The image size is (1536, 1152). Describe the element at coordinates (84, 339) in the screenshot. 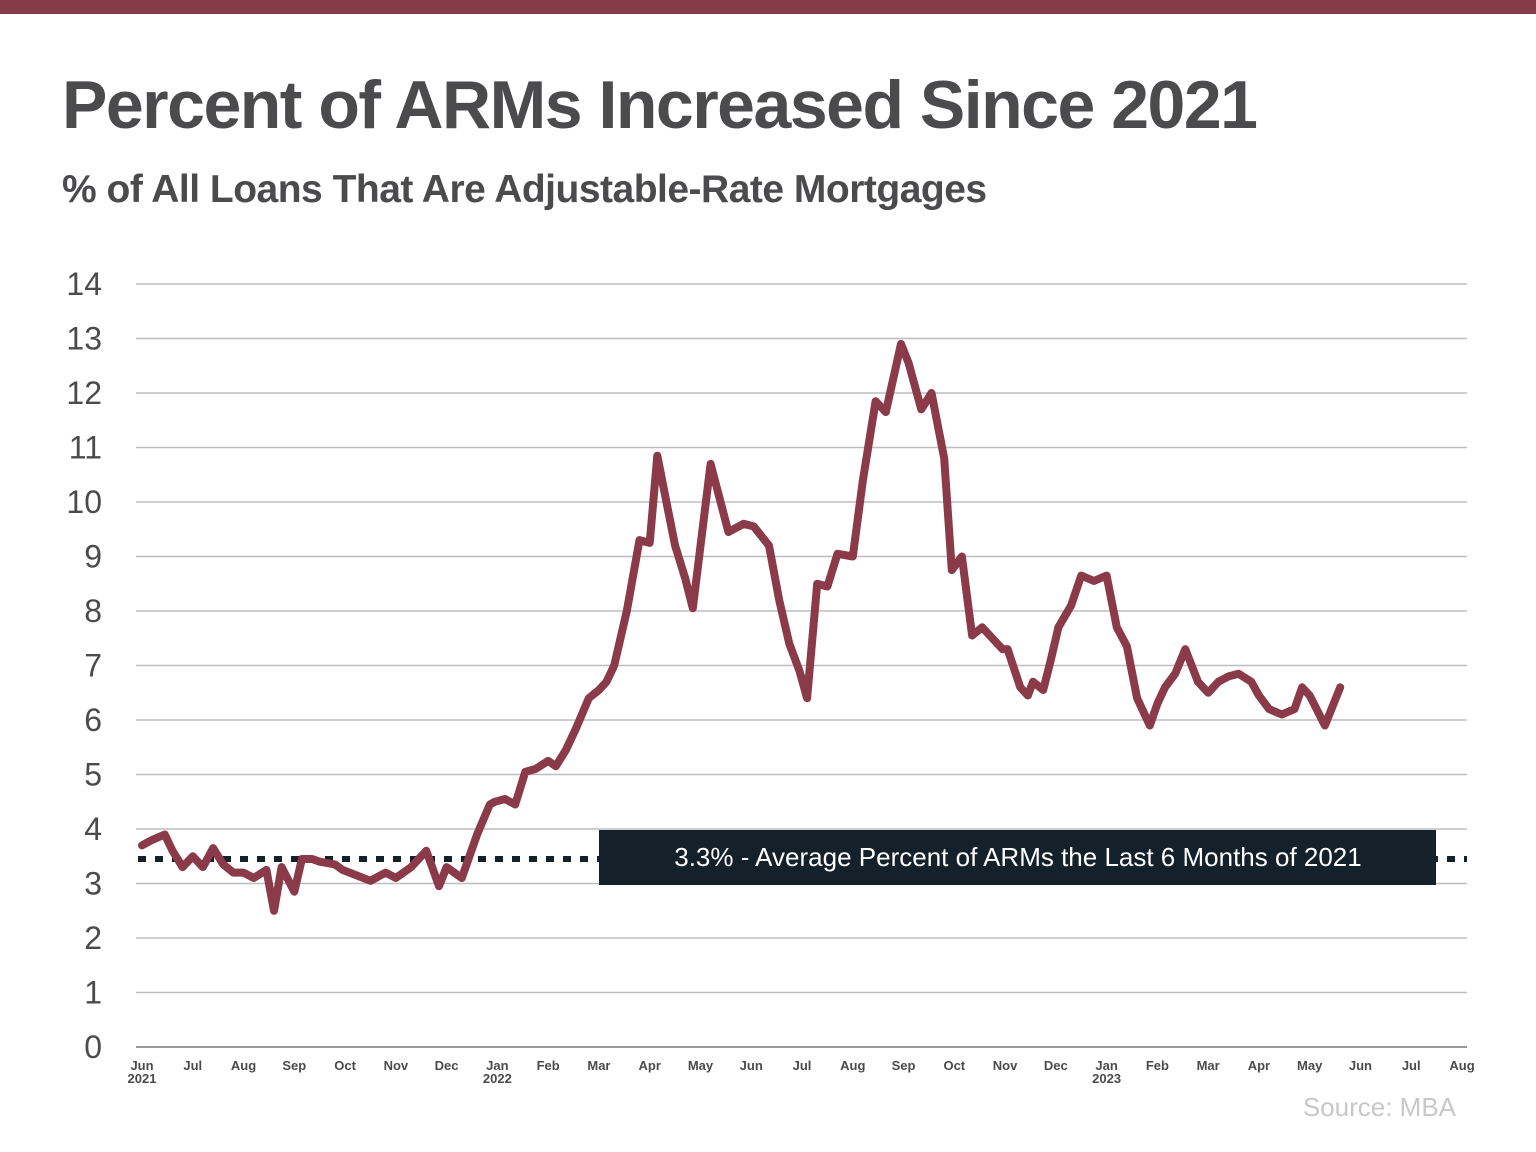

I see `y-tick-label: 13` at that location.